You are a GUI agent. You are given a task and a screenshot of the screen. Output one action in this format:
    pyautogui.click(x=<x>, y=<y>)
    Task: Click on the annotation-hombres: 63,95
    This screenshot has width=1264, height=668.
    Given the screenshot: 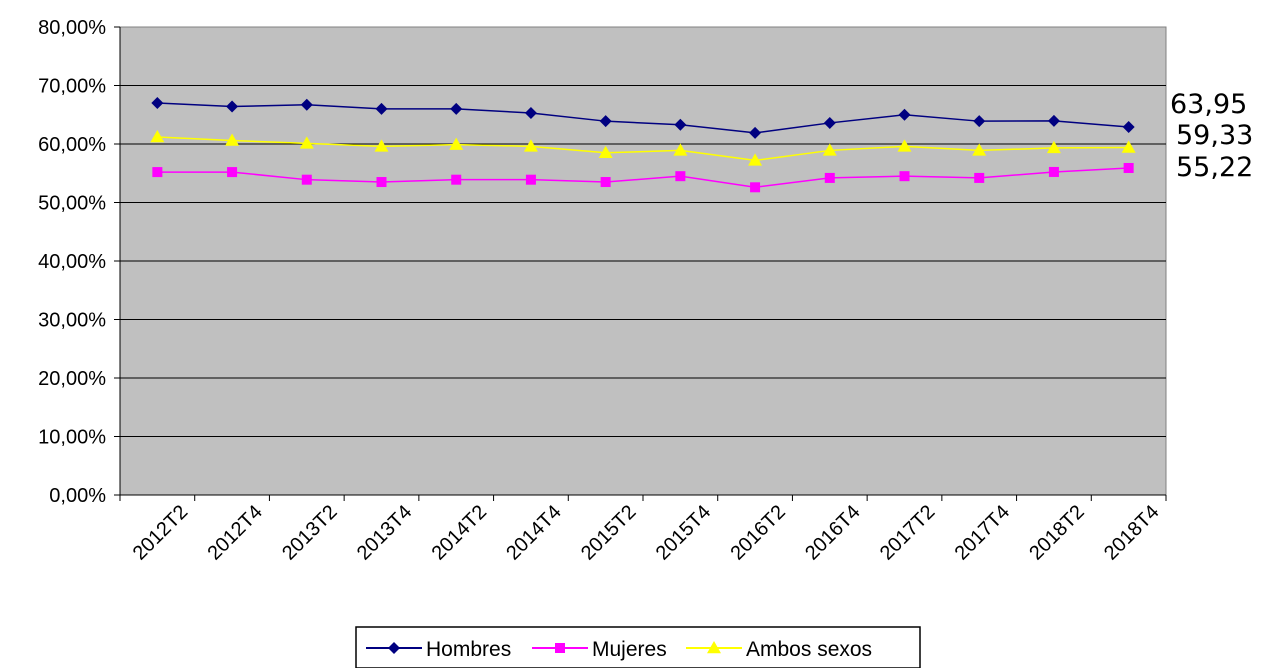 What is the action you would take?
    pyautogui.click(x=1208, y=104)
    